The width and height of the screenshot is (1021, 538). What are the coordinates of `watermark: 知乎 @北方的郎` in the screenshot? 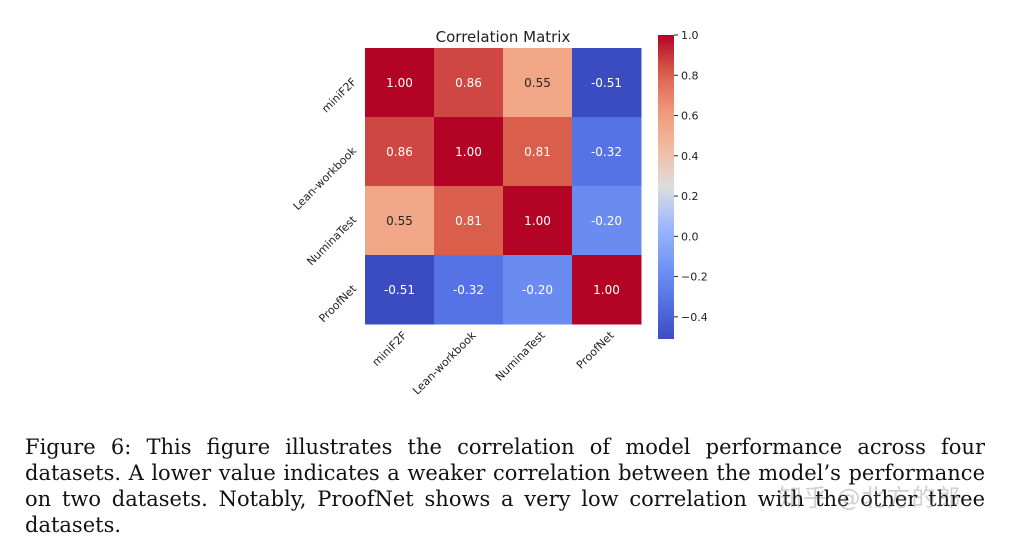 It's located at (870, 498).